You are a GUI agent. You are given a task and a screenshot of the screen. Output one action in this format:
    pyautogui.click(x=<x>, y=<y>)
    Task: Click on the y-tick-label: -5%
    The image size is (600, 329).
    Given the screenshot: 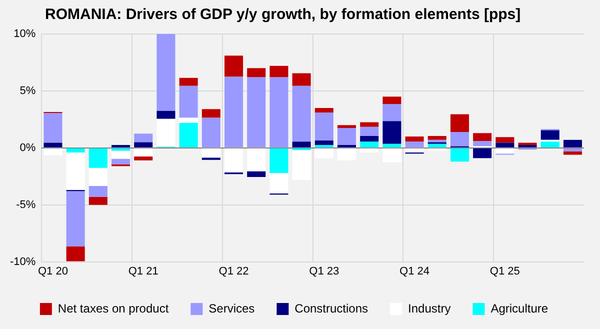 What is the action you would take?
    pyautogui.click(x=26, y=204)
    